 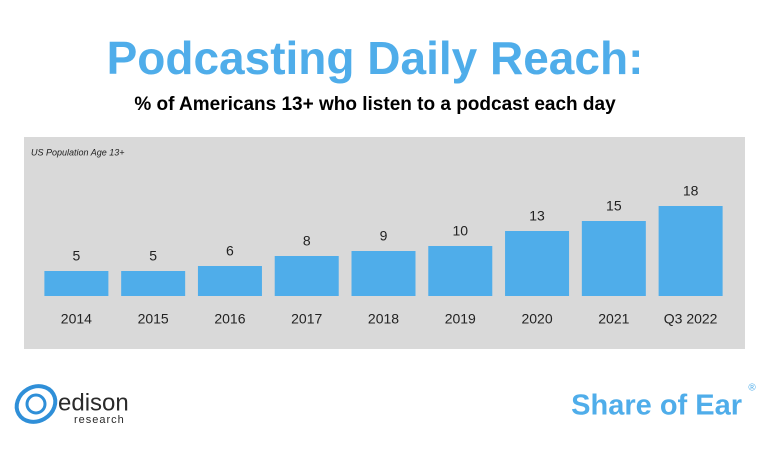 What do you see at coordinates (78, 152) in the screenshot?
I see `annotation: US Population Age 13+` at bounding box center [78, 152].